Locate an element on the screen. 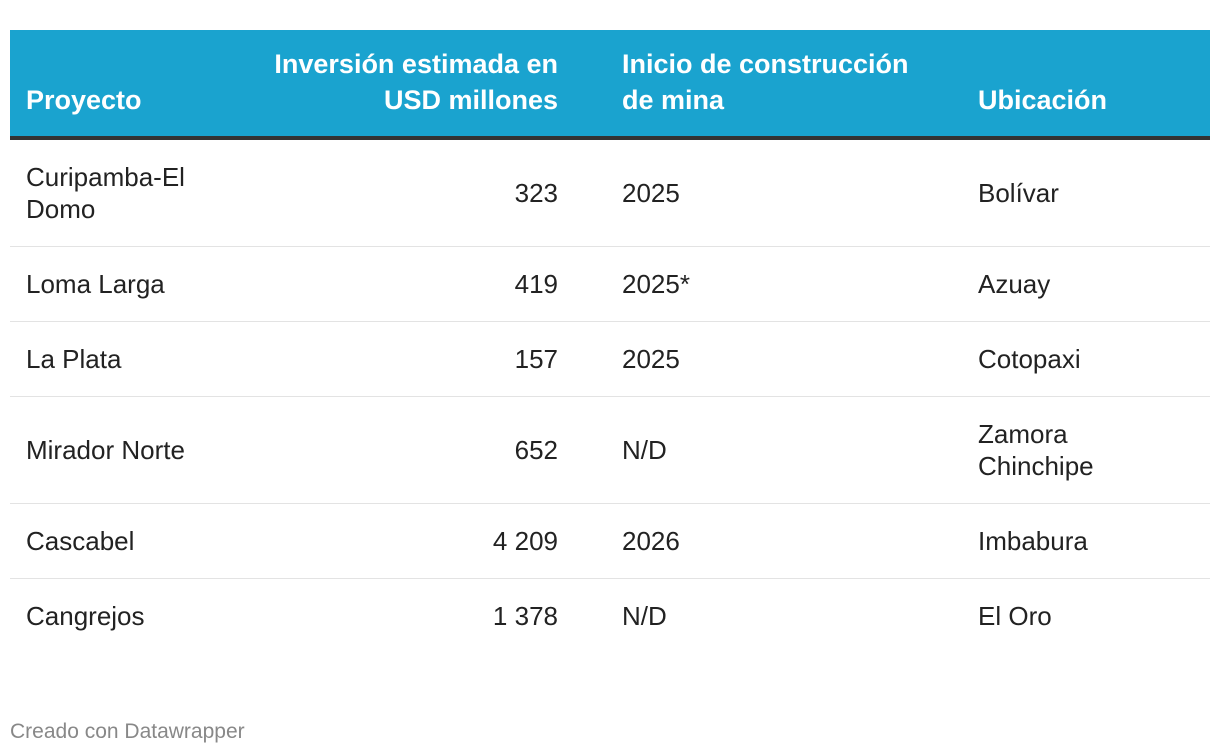  table-row: Loma Larga 419 2025* Azuay is located at coordinates (610, 284).